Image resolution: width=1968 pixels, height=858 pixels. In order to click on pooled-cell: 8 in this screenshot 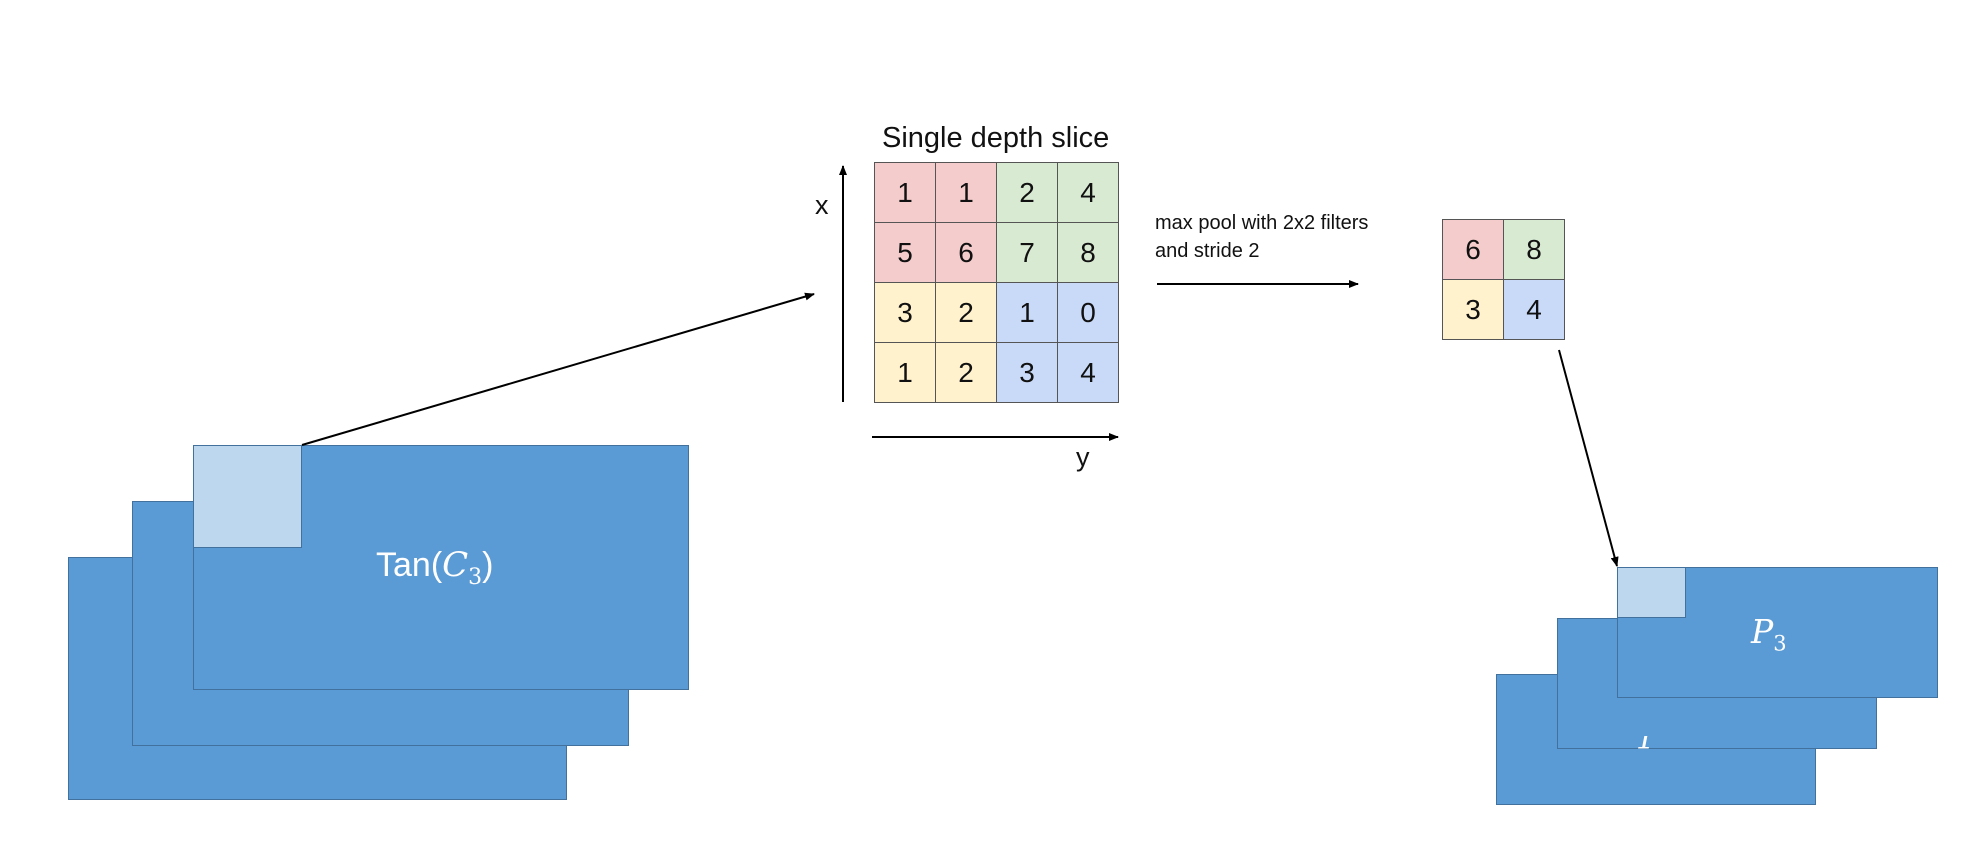, I will do `click(1534, 250)`.